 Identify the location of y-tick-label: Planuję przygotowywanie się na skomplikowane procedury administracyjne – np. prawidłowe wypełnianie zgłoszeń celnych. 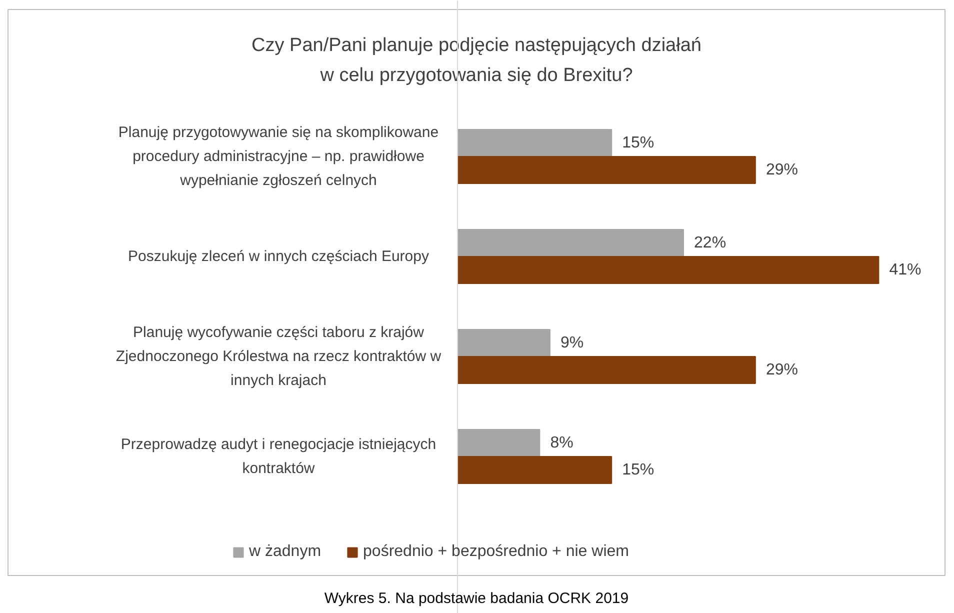
(278, 156).